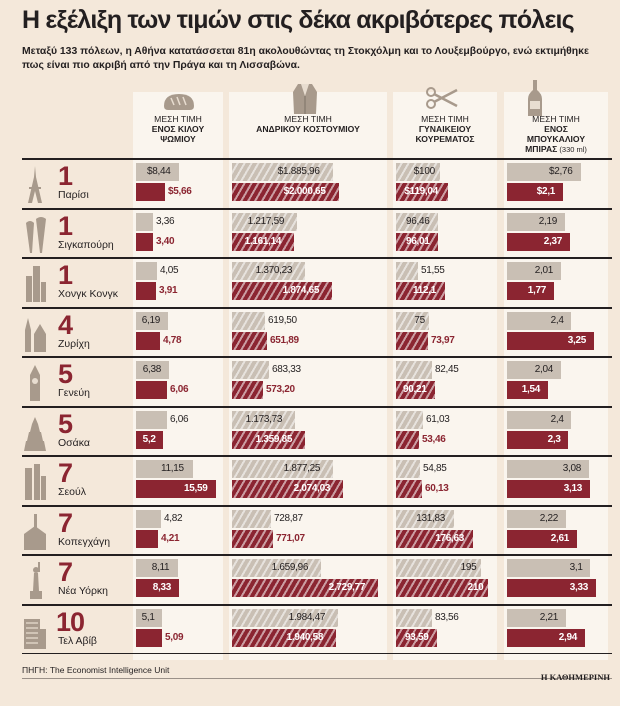  I want to click on bar-value-label: 210, so click(475, 587).